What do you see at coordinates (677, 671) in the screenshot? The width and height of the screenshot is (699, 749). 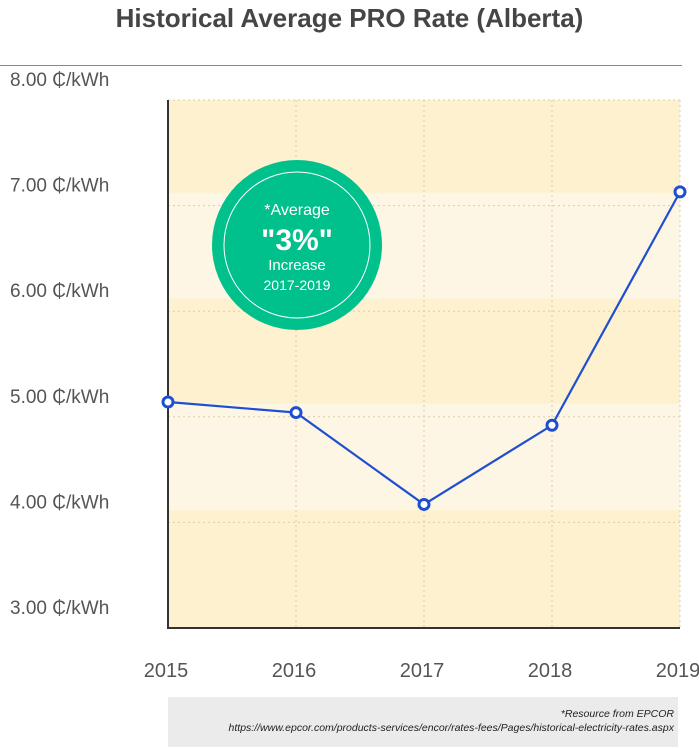 I see `x-tick-label: 2019` at bounding box center [677, 671].